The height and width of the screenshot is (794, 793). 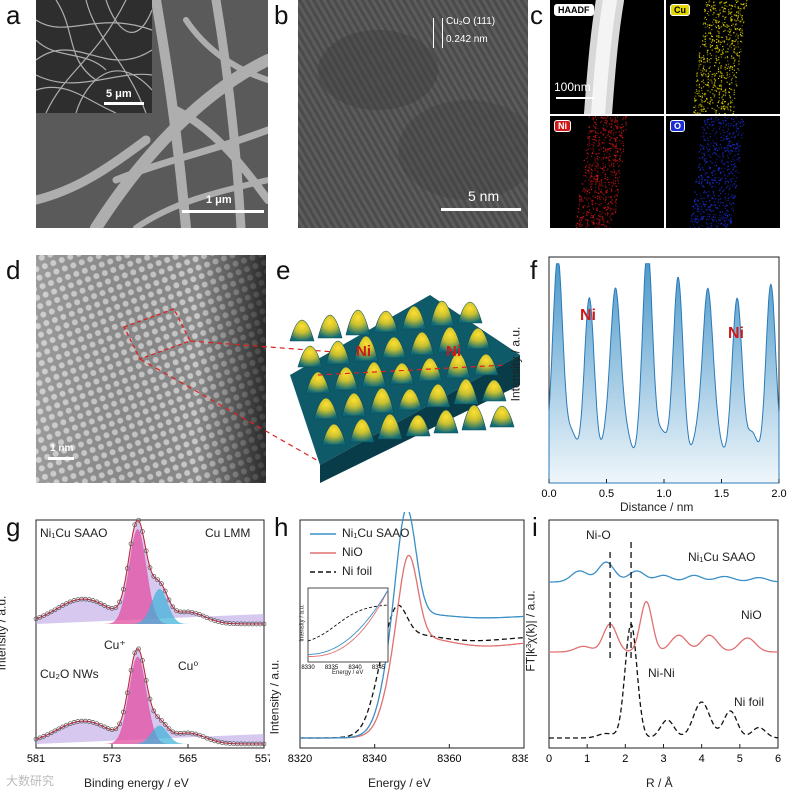 What do you see at coordinates (607, 57) in the screenshot?
I see `map-haadf: HAADF 100nm` at bounding box center [607, 57].